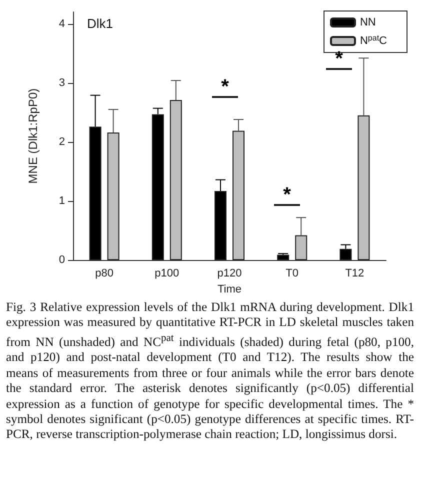  I want to click on y-tick-label: 1, so click(61, 201).